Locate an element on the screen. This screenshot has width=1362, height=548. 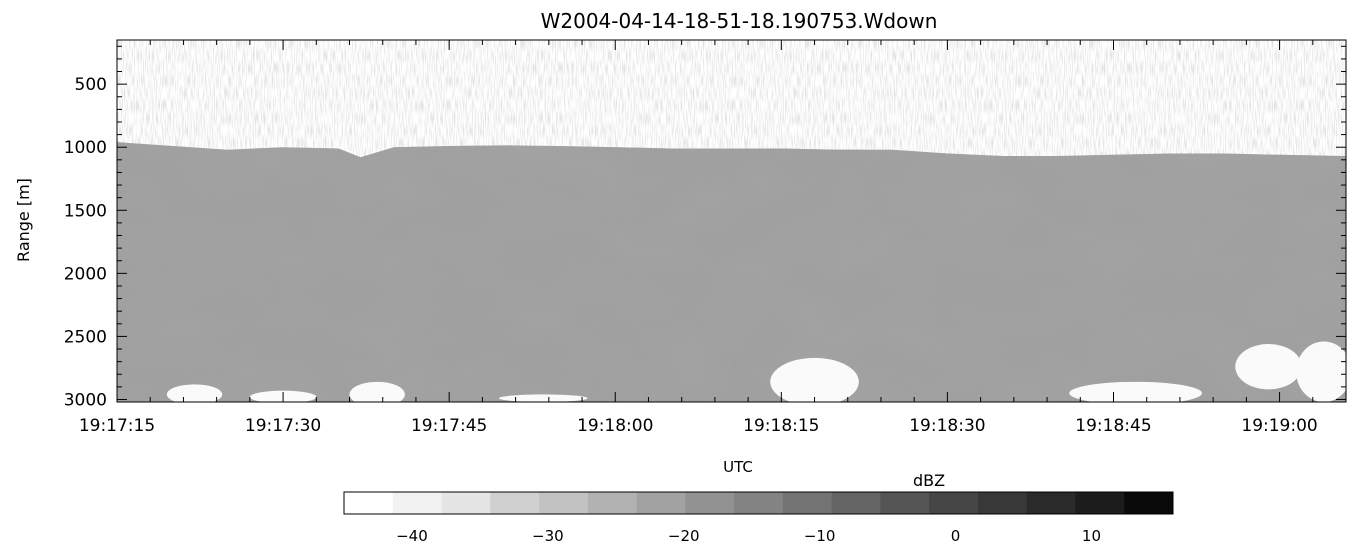
x-tick-label: 19:18:30 is located at coordinates (947, 426).